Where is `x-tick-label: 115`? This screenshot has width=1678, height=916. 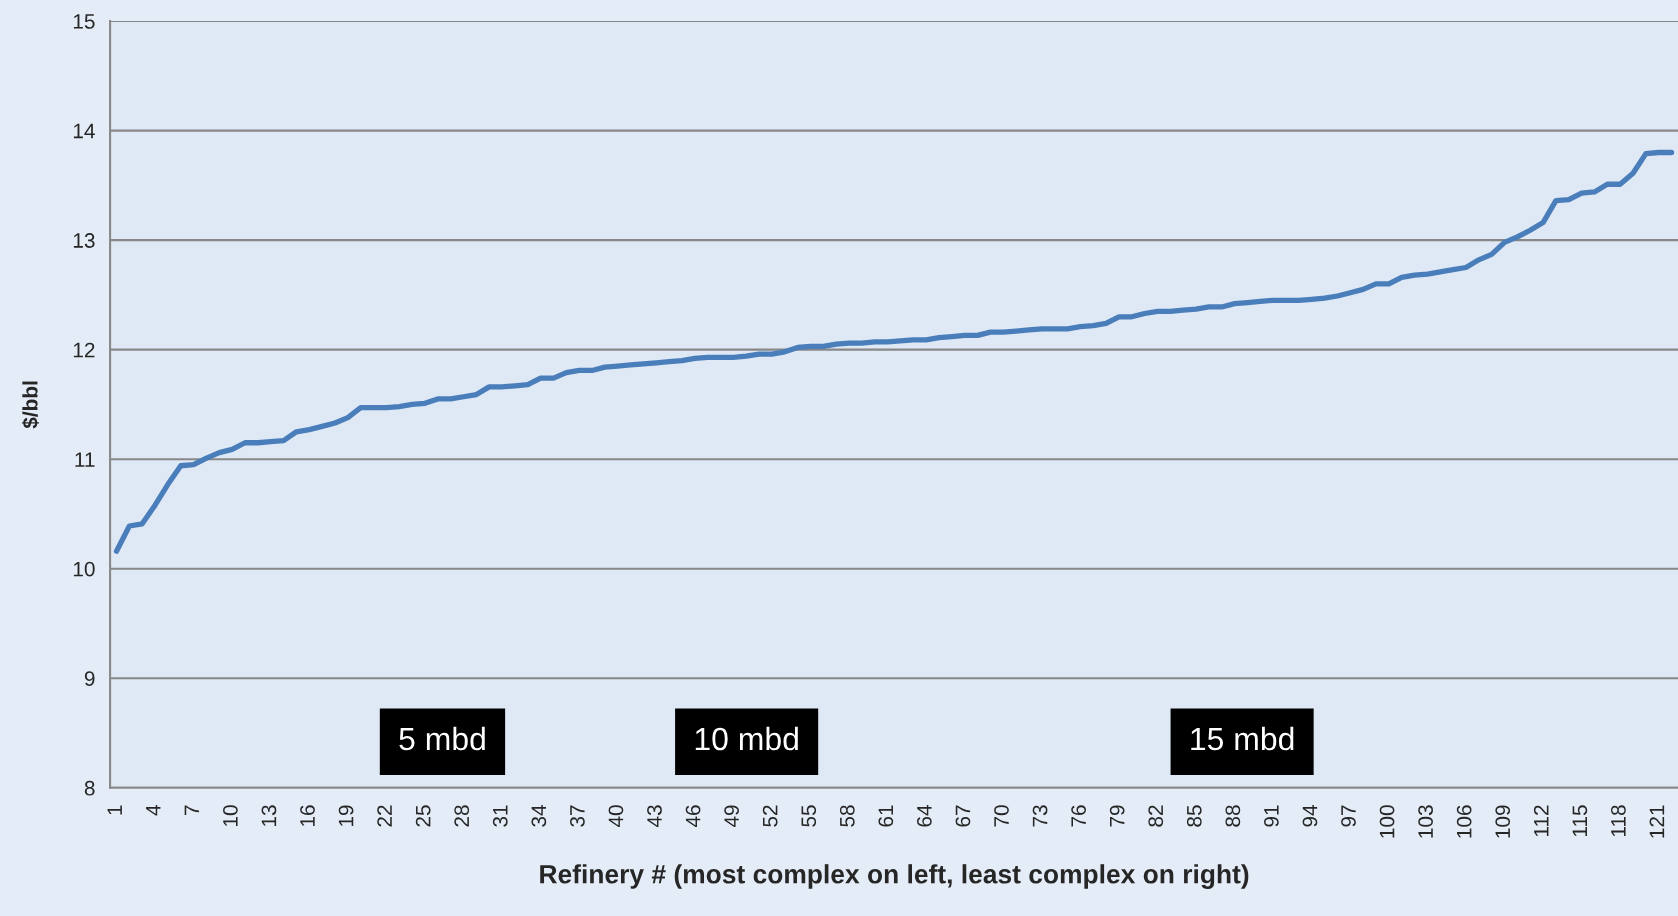 x-tick-label: 115 is located at coordinates (1580, 821).